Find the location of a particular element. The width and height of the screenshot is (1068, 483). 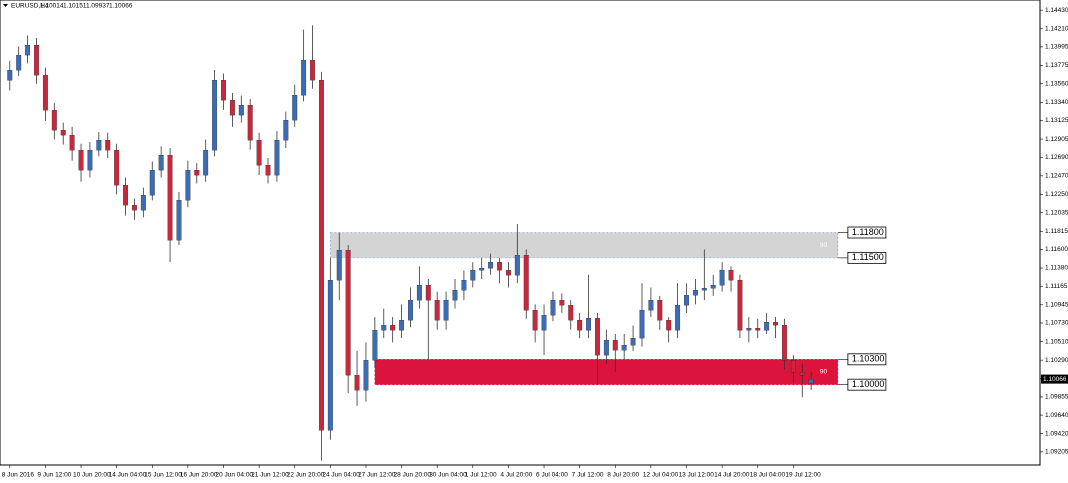

y-tick-label: 1.11165 is located at coordinates (1056, 286).